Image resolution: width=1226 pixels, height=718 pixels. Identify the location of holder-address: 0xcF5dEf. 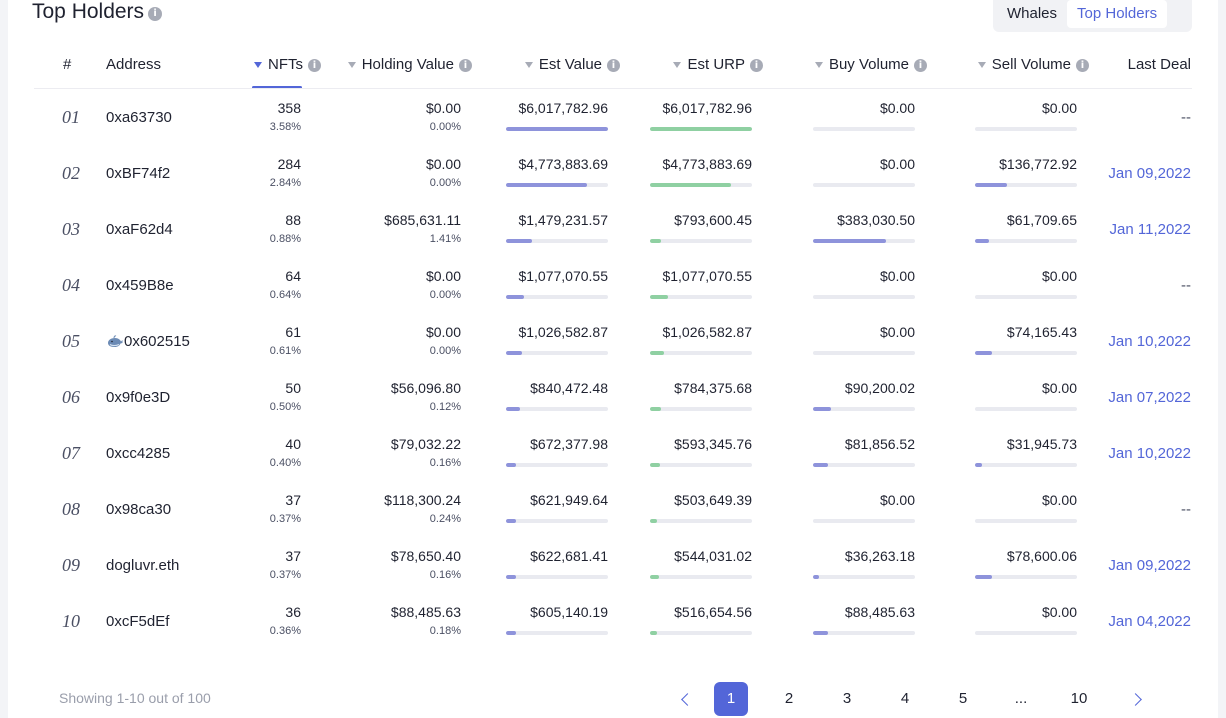
(137, 621).